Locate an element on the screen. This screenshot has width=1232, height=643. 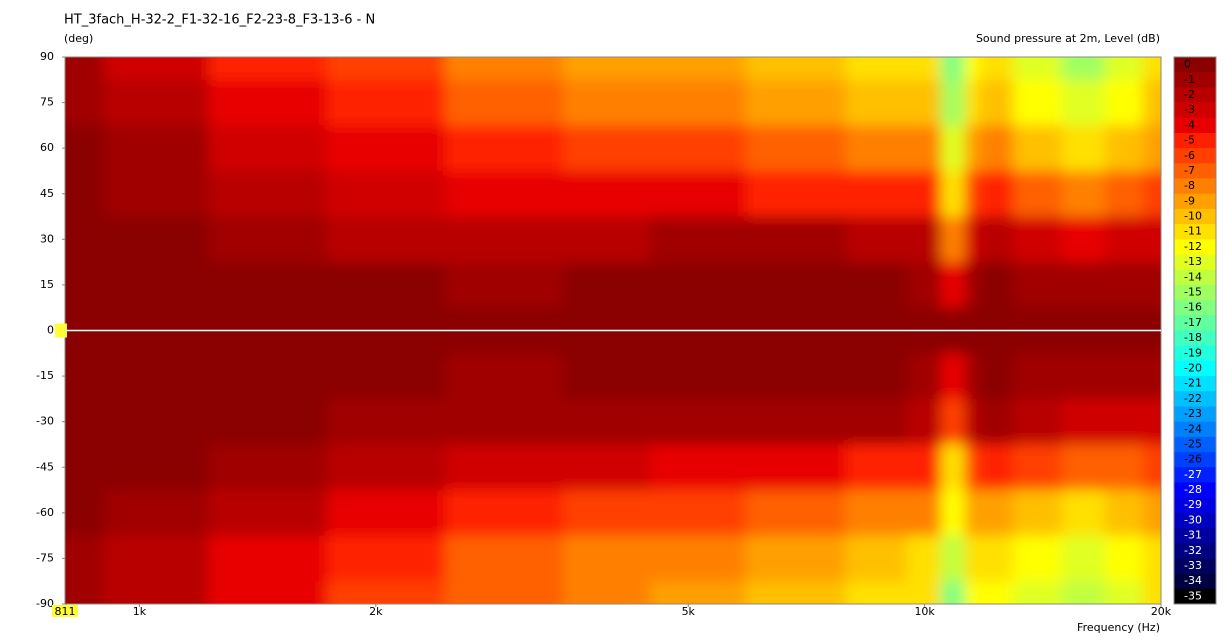
colorbar-tick-label: -11 is located at coordinates (1193, 231).